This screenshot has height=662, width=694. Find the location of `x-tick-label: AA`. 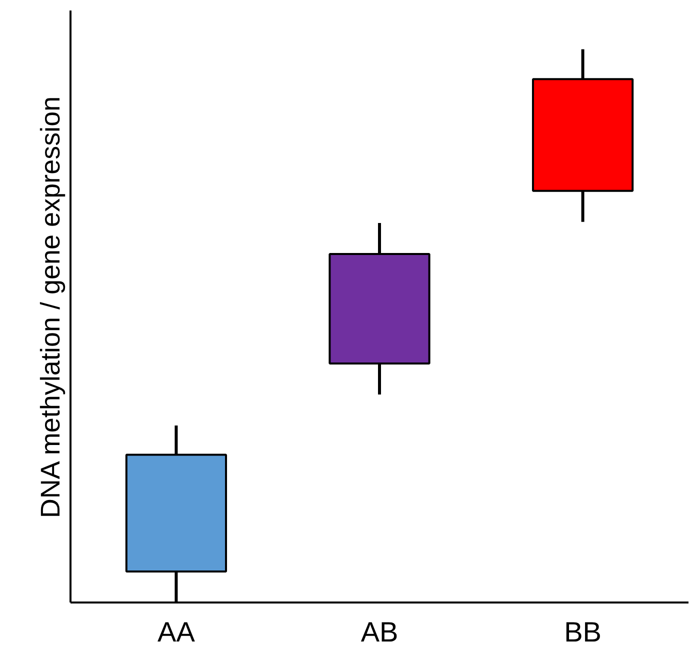

x-tick-label: AA is located at coordinates (177, 632).